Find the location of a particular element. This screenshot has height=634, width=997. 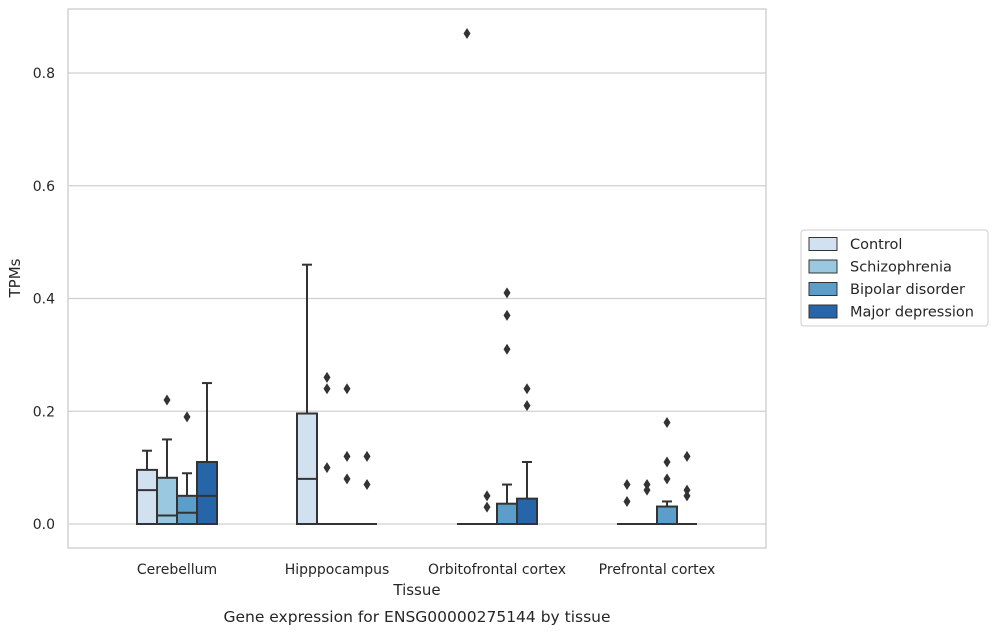

y-tick-label: 0.4 is located at coordinates (44, 300).